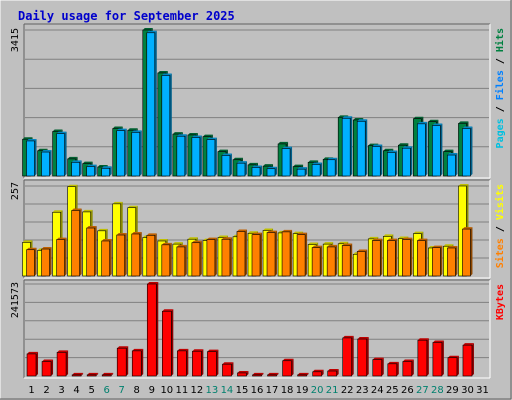 The height and width of the screenshot is (400, 512). Describe the element at coordinates (347, 390) in the screenshot. I see `day-label: 22` at that location.